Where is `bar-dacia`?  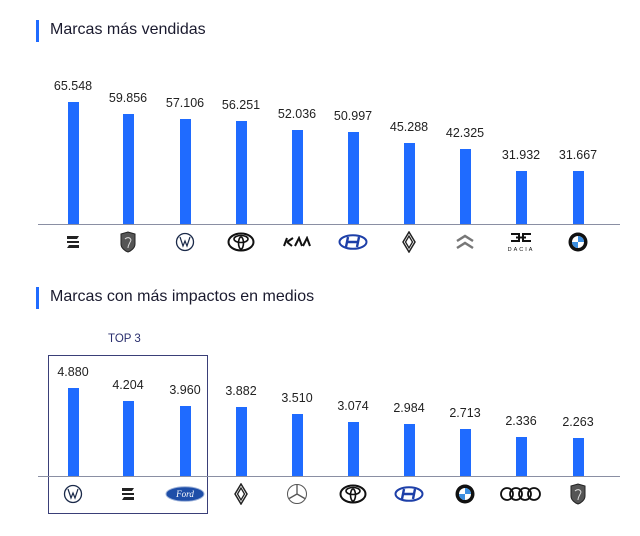 bar-dacia is located at coordinates (521, 197).